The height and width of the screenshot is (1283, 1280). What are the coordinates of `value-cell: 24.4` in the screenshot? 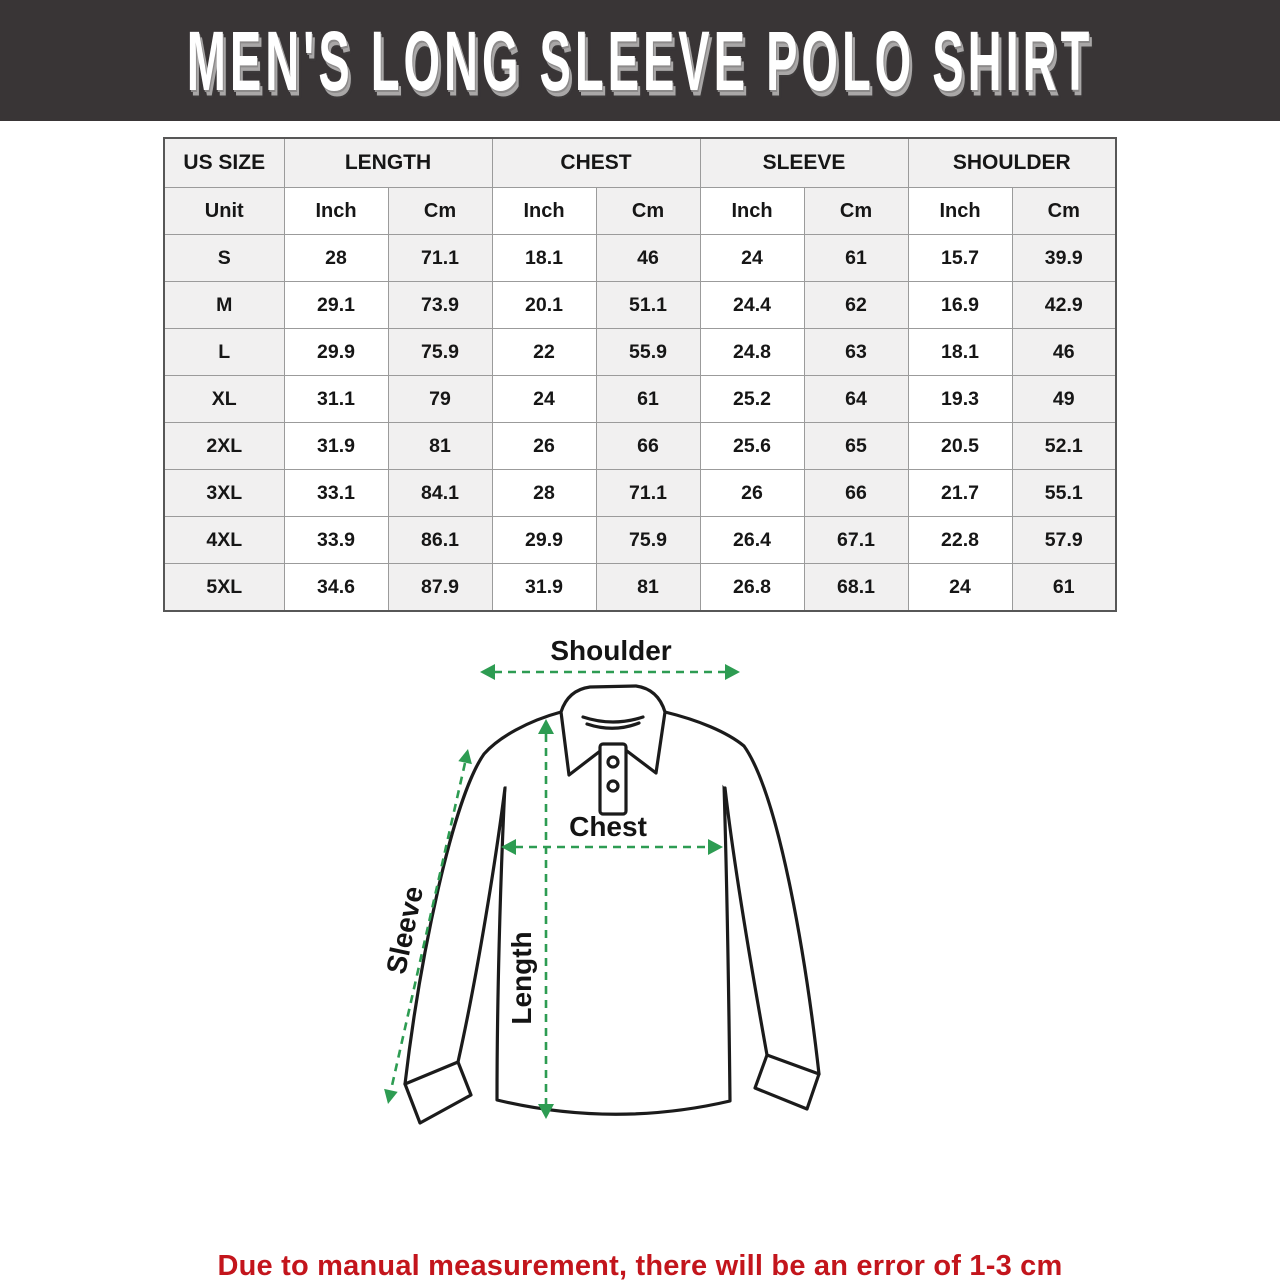 It's located at (752, 305).